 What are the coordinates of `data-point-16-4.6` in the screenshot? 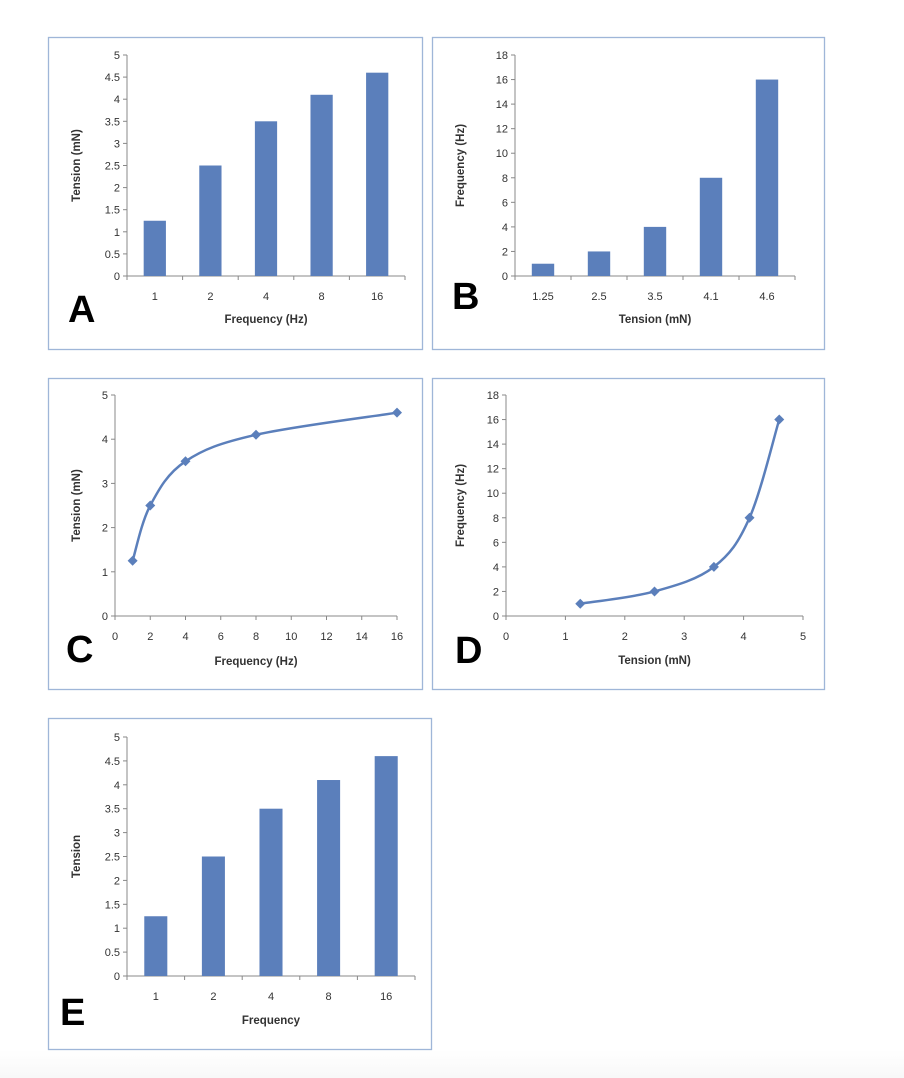 It's located at (397, 412).